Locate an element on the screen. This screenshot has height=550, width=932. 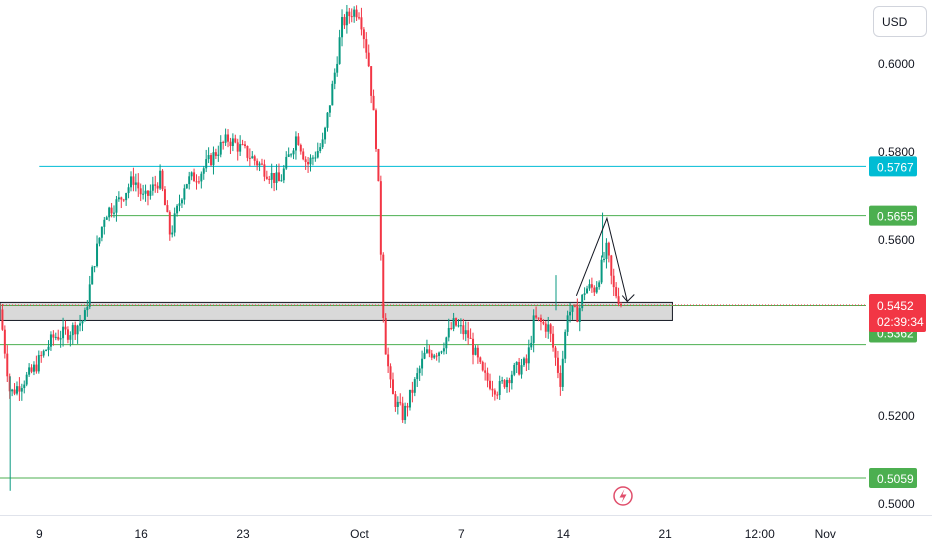
price-label-0.5059: 0.5059 is located at coordinates (893, 478).